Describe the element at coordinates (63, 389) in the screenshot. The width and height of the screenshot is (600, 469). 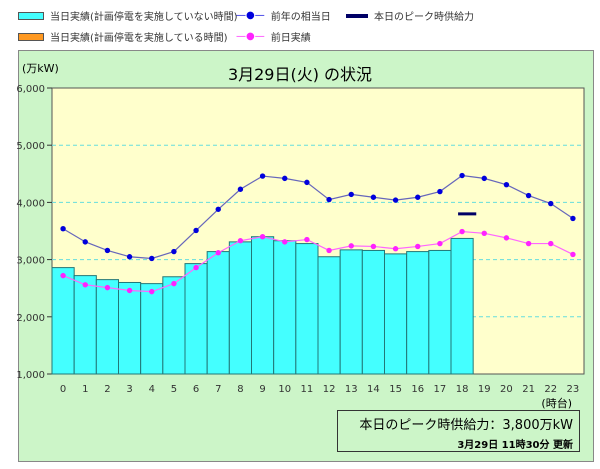
I see `x-tick-label: 0` at that location.